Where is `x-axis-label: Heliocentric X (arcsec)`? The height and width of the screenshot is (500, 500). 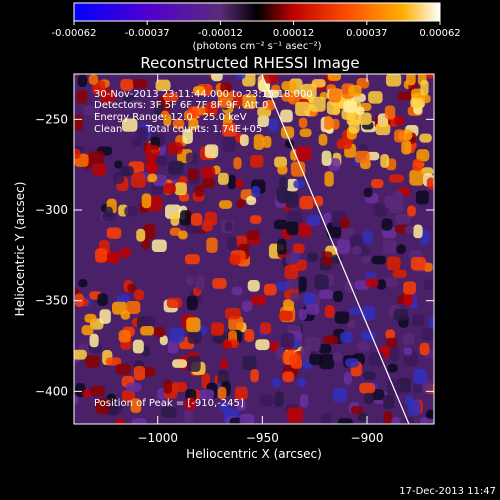 x-axis-label: Heliocentric X (arcsec) is located at coordinates (254, 454).